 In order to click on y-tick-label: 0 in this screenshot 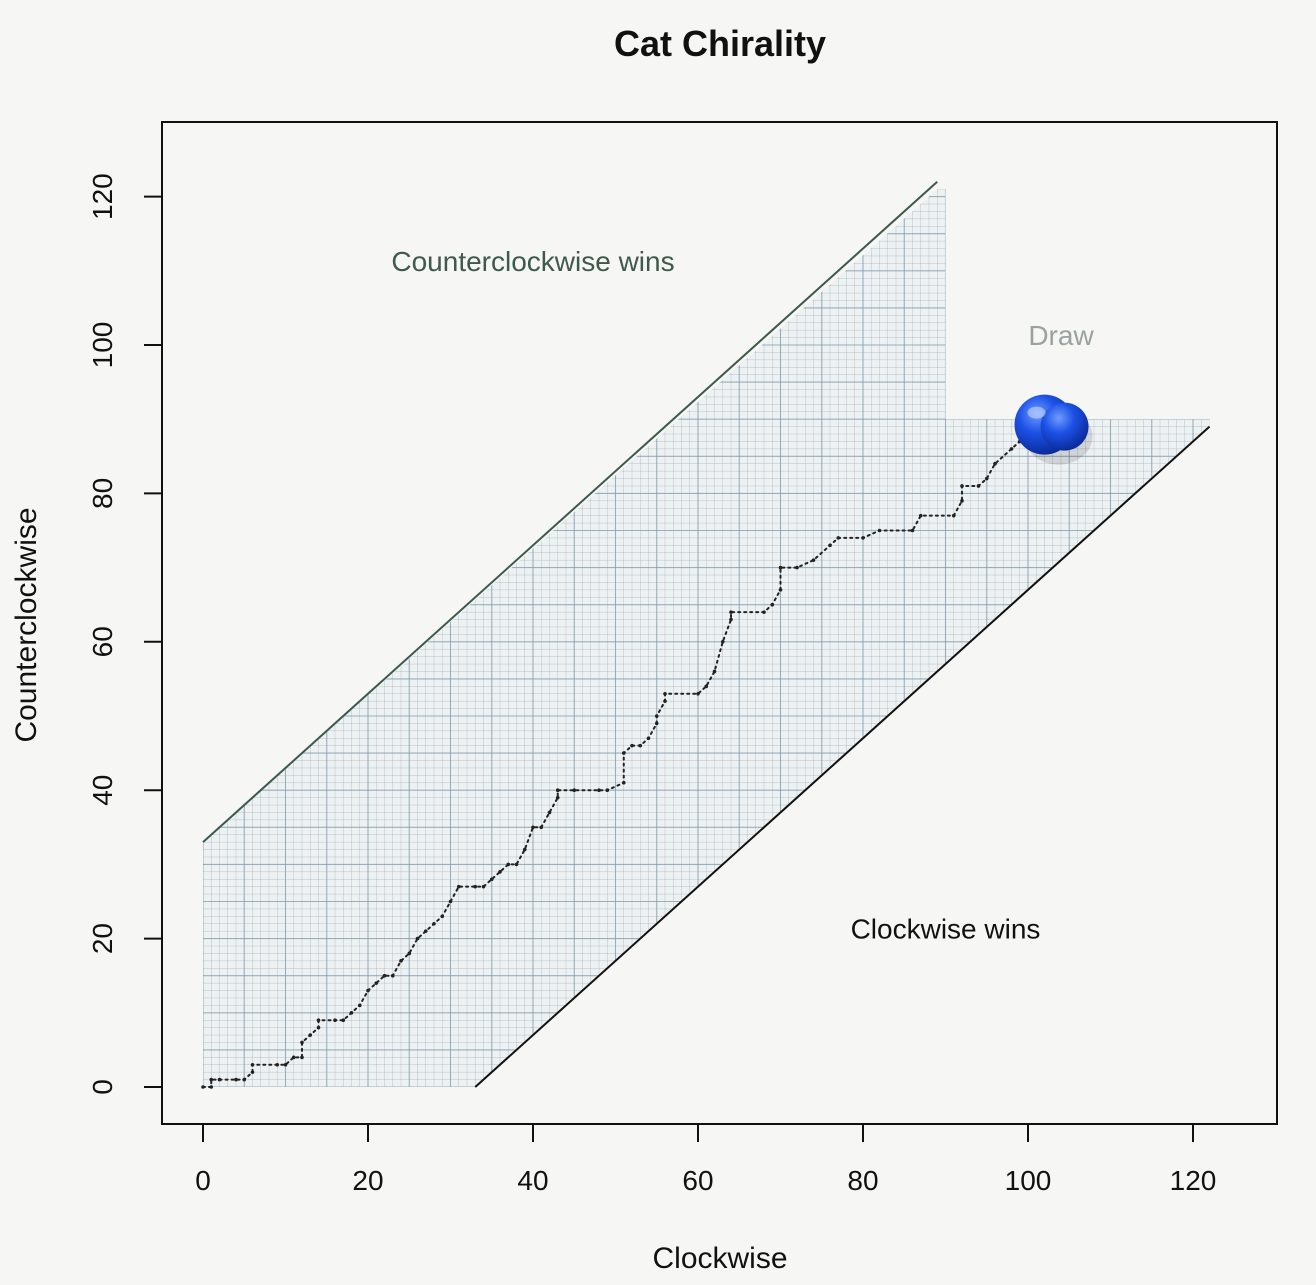, I will do `click(102, 1087)`.